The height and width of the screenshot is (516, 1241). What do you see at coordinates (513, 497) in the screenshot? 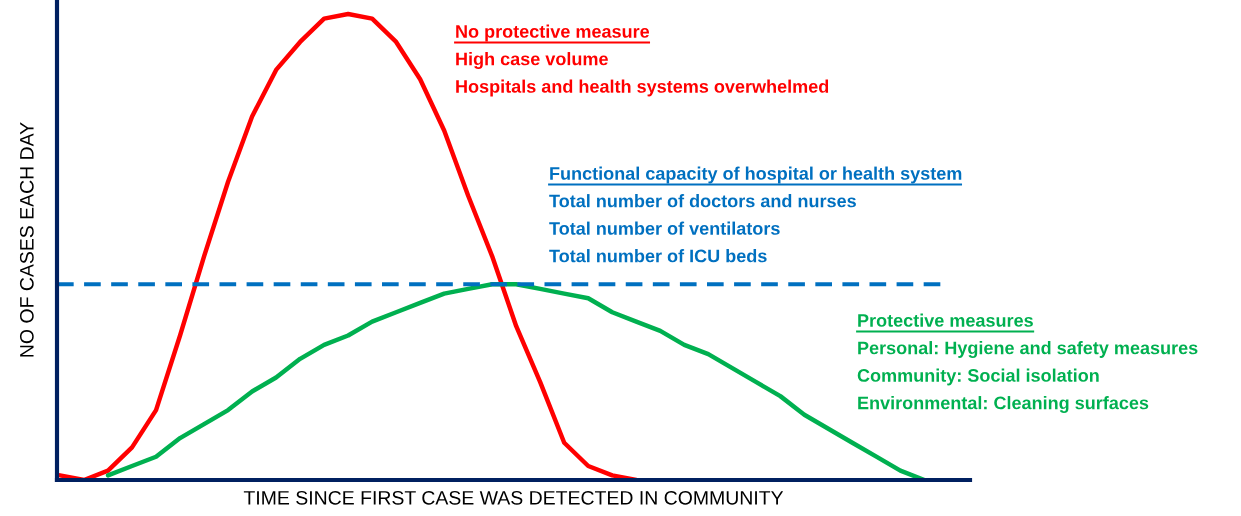
I see `x-axis-title: TIME SINCE FIRST CASE WAS DETECTED IN COMMUNITY` at bounding box center [513, 497].